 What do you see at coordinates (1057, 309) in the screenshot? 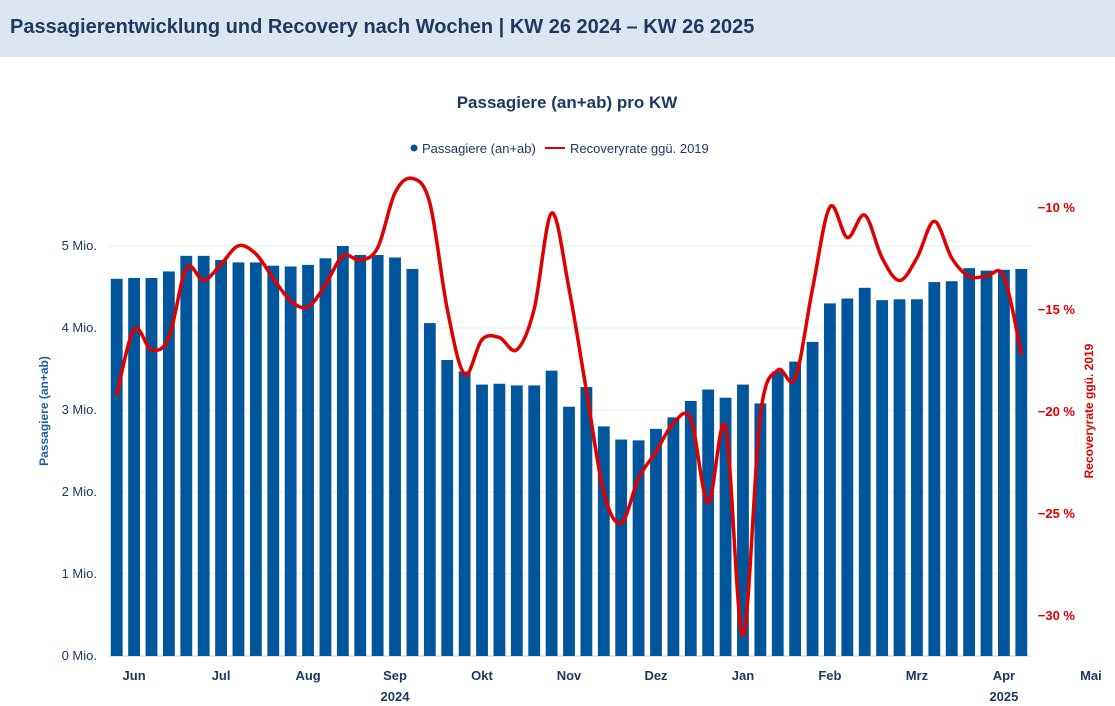
I see `right-tick-label: −15 %` at bounding box center [1057, 309].